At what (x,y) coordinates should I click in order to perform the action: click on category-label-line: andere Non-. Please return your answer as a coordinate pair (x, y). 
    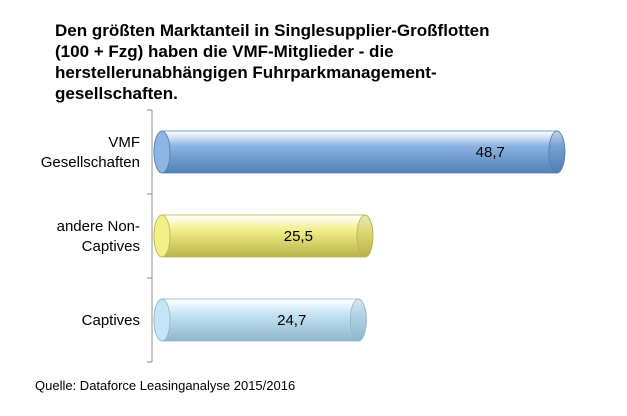
    Looking at the image, I should click on (98, 226).